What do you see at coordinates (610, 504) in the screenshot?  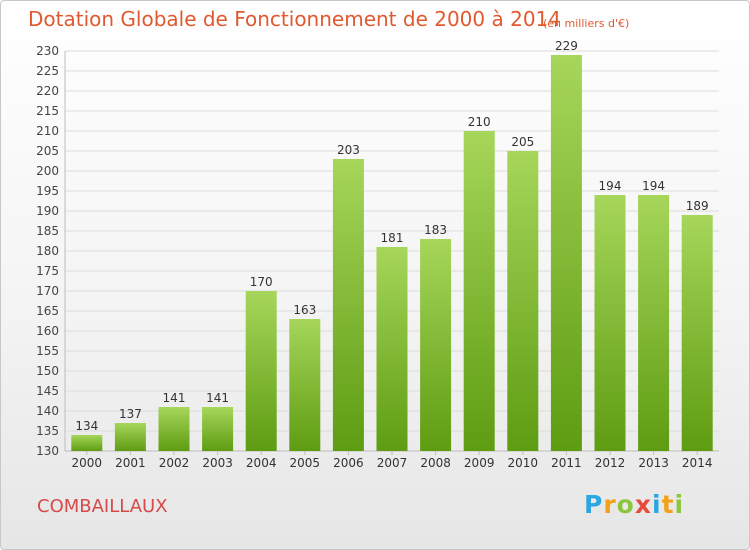 I see `logo-letter: r` at bounding box center [610, 504].